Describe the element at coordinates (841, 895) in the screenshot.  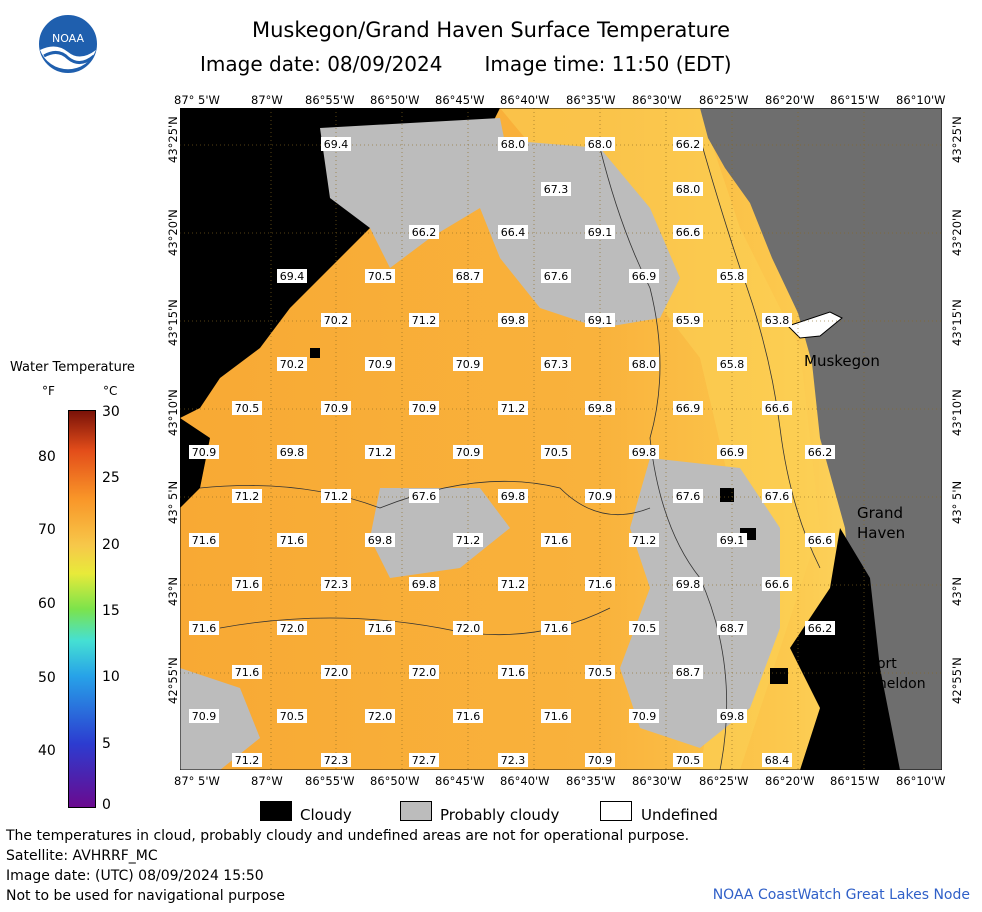
I see `credit-line: NOAA CoastWatch Great Lakes Node` at that location.